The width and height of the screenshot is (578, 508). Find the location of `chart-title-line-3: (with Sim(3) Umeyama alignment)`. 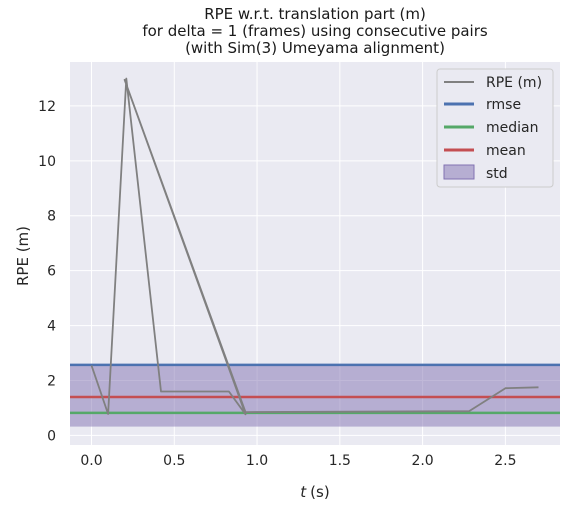

chart-title-line-3: (with Sim(3) Umeyama alignment) is located at coordinates (315, 48).